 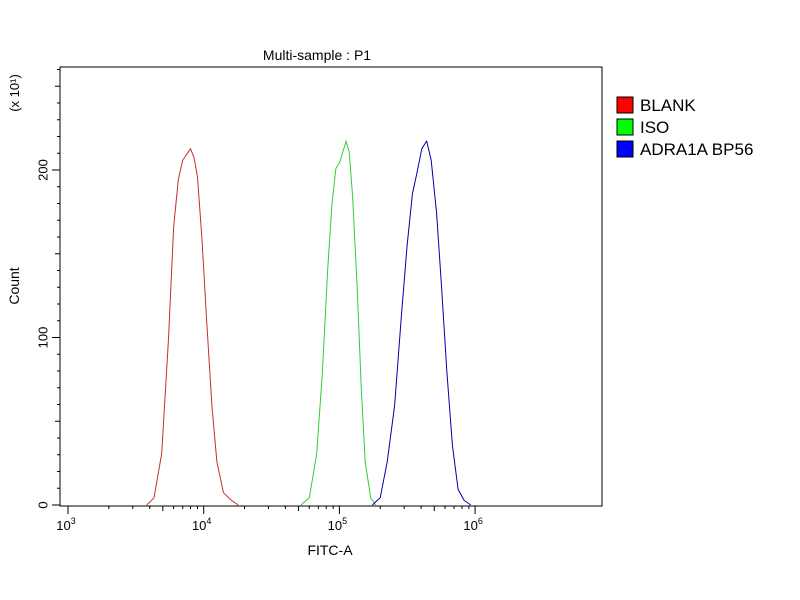 What do you see at coordinates (201, 524) in the screenshot?
I see `x-tick-label: 10⁴` at bounding box center [201, 524].